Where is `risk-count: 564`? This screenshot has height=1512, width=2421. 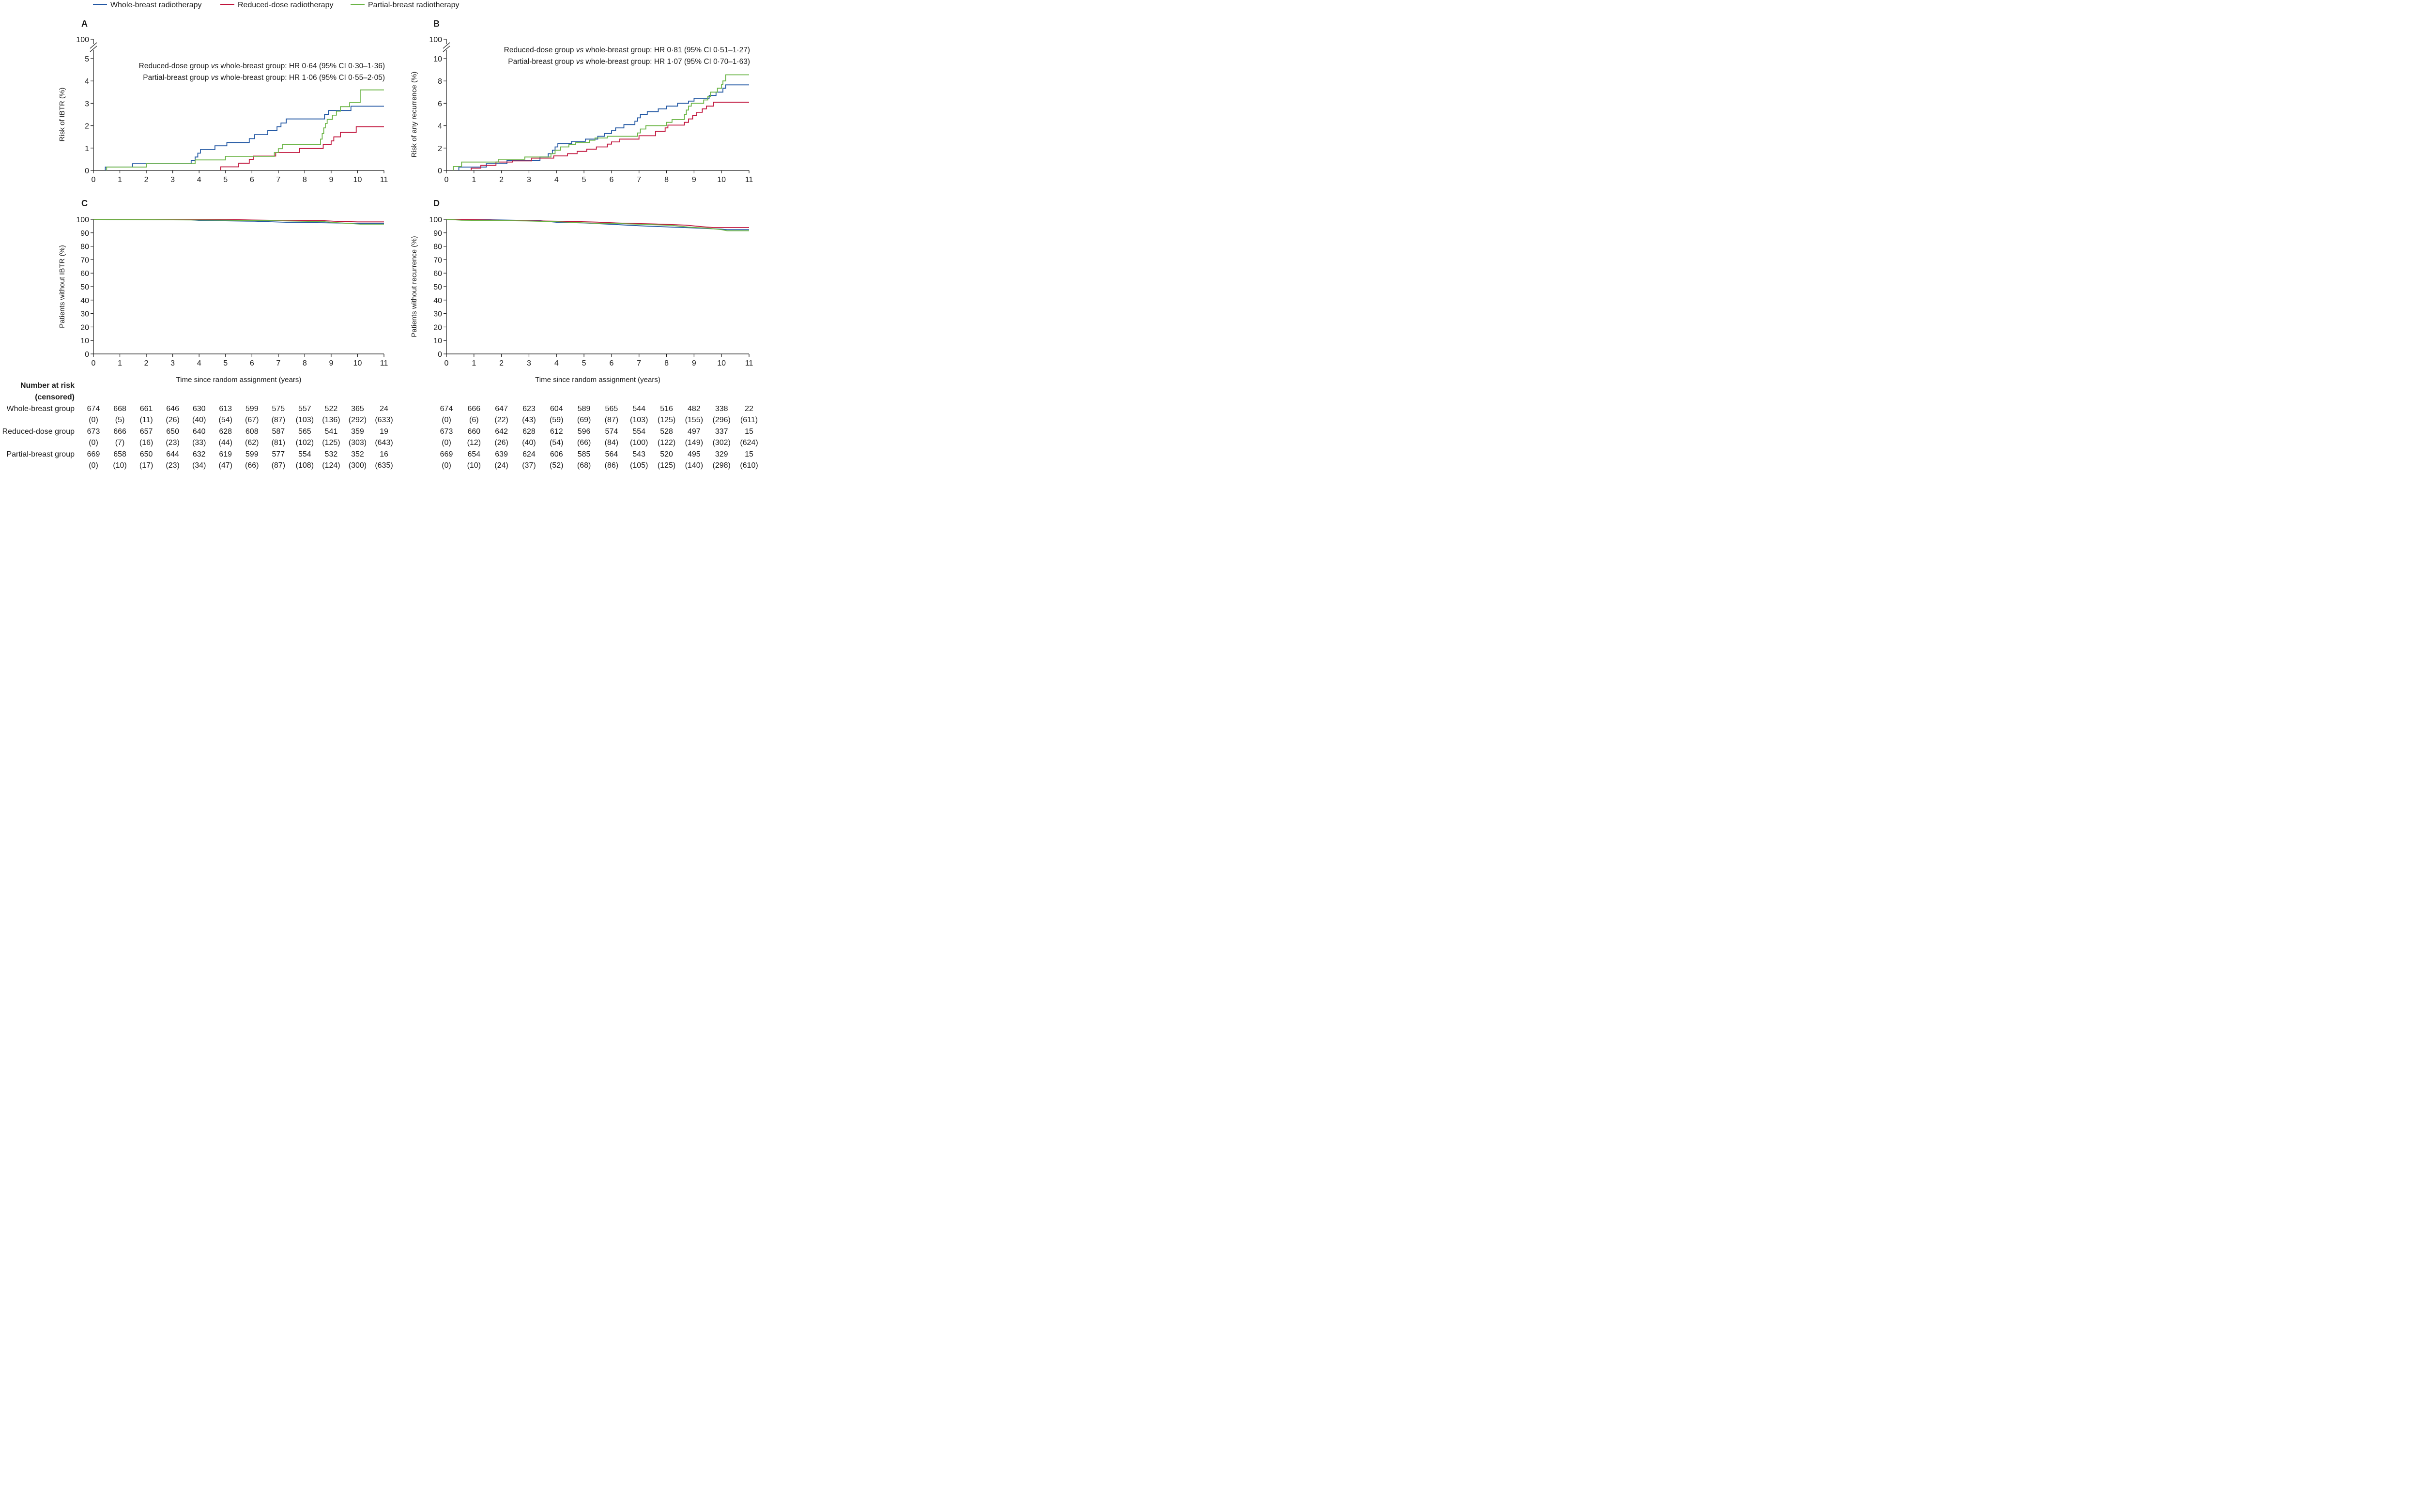
risk-count: 564 is located at coordinates (611, 454).